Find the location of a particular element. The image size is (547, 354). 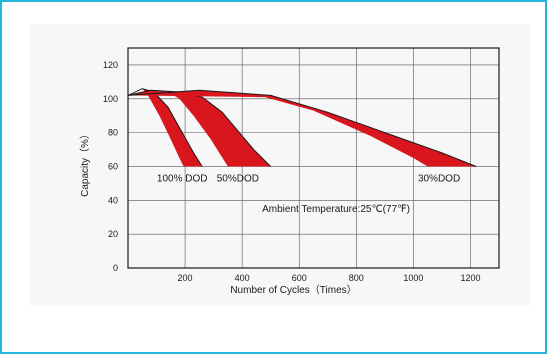

y-tick-label: 0 is located at coordinates (115, 268).